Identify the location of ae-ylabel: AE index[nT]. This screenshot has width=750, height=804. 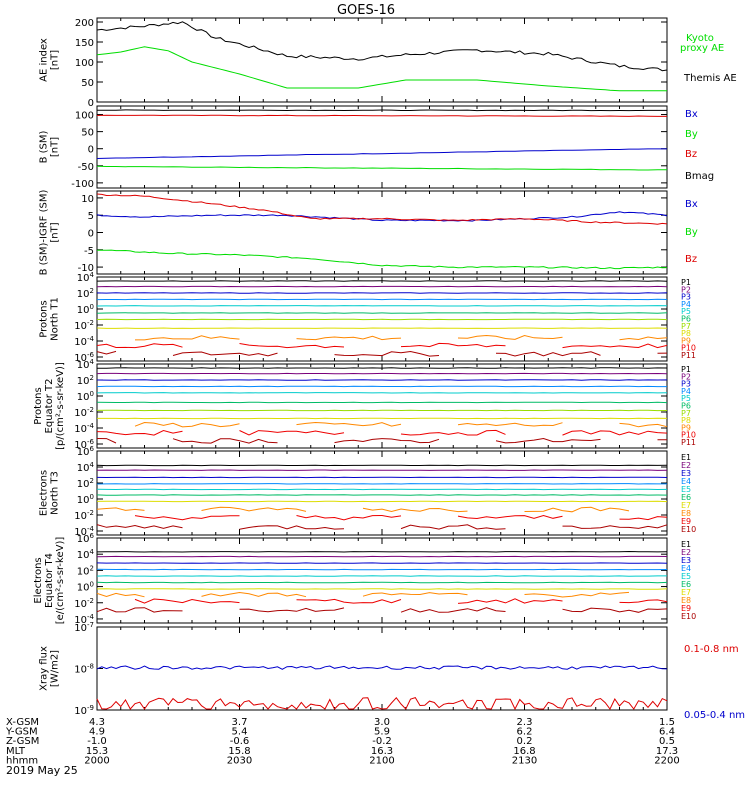
(50, 60).